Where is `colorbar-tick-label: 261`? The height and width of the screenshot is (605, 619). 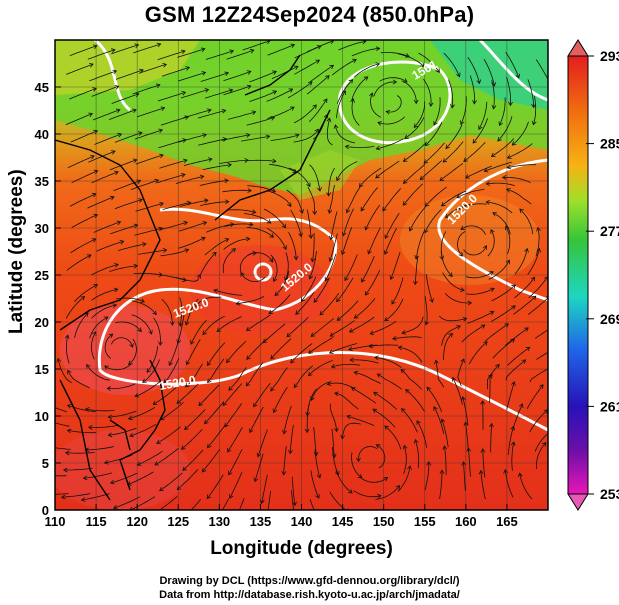
colorbar-tick-label: 261 is located at coordinates (609, 406).